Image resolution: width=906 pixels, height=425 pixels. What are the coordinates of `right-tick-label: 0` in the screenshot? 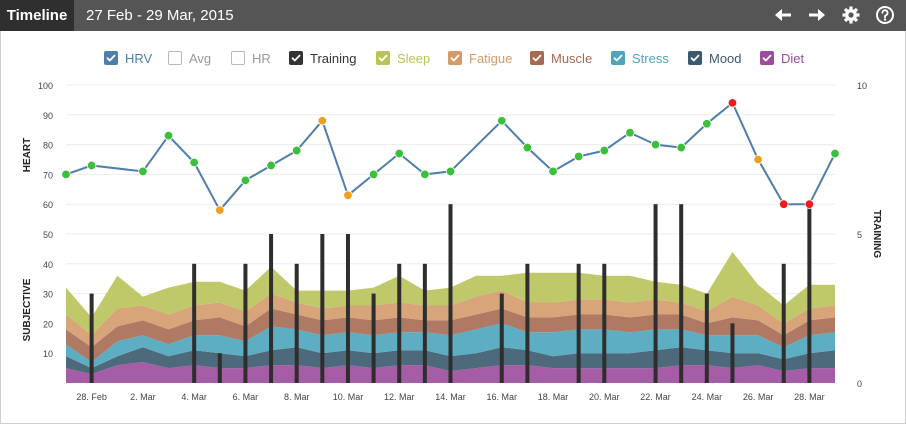 It's located at (859, 384).